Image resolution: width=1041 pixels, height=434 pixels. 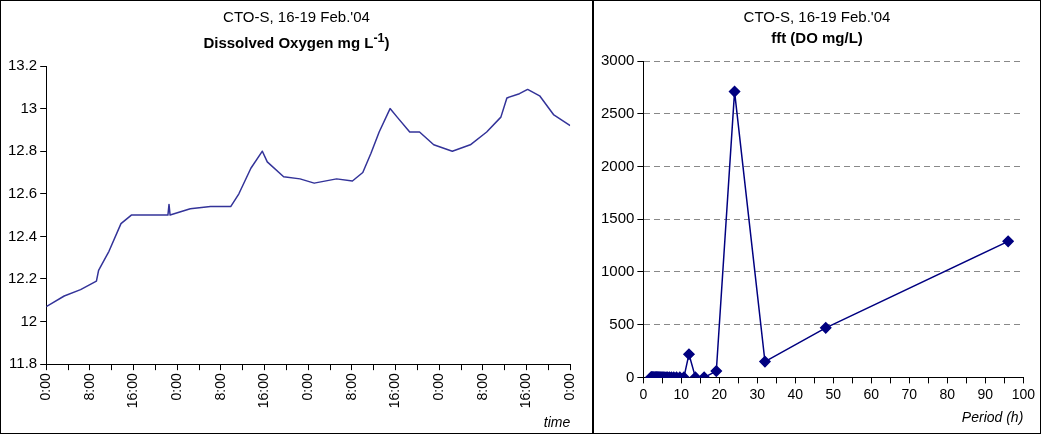 What do you see at coordinates (622, 323) in the screenshot?
I see `y-tick-label: 500` at bounding box center [622, 323].